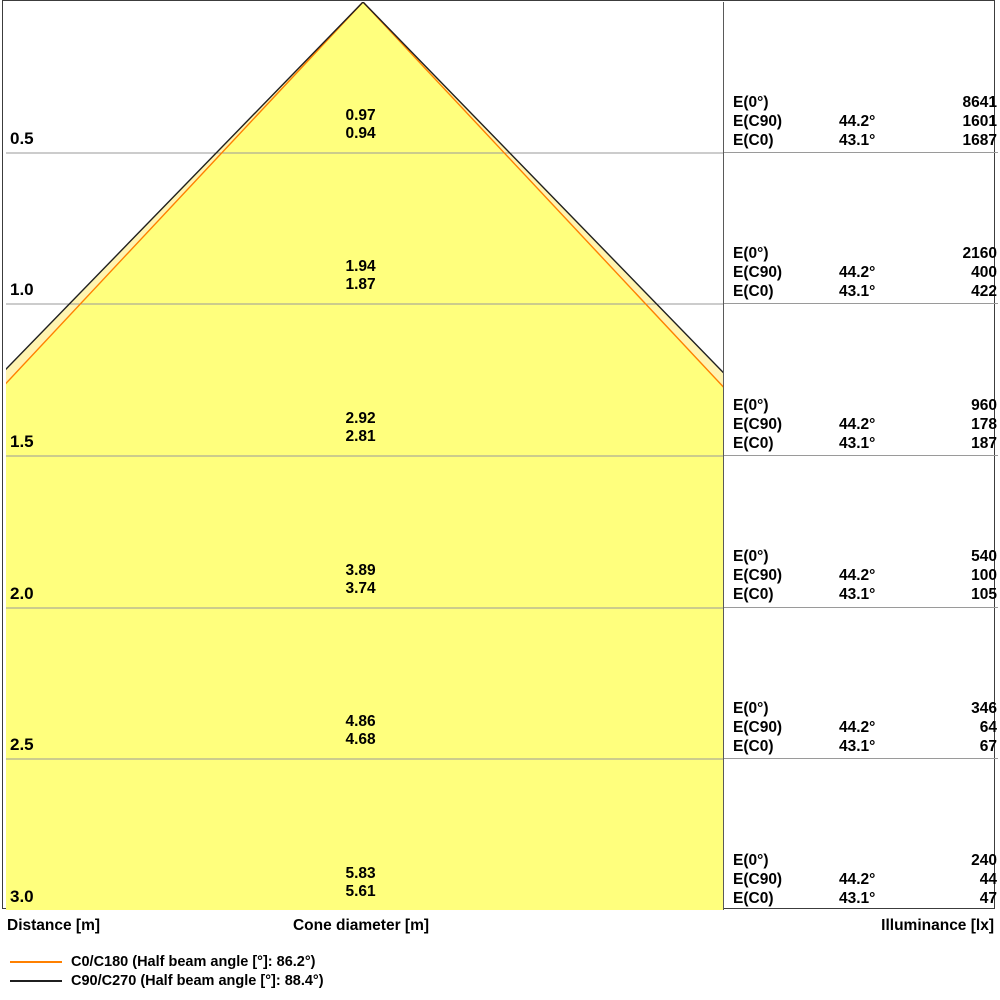 This screenshot has width=1000, height=1000. I want to click on e0-row: E(0°) 960, so click(865, 405).